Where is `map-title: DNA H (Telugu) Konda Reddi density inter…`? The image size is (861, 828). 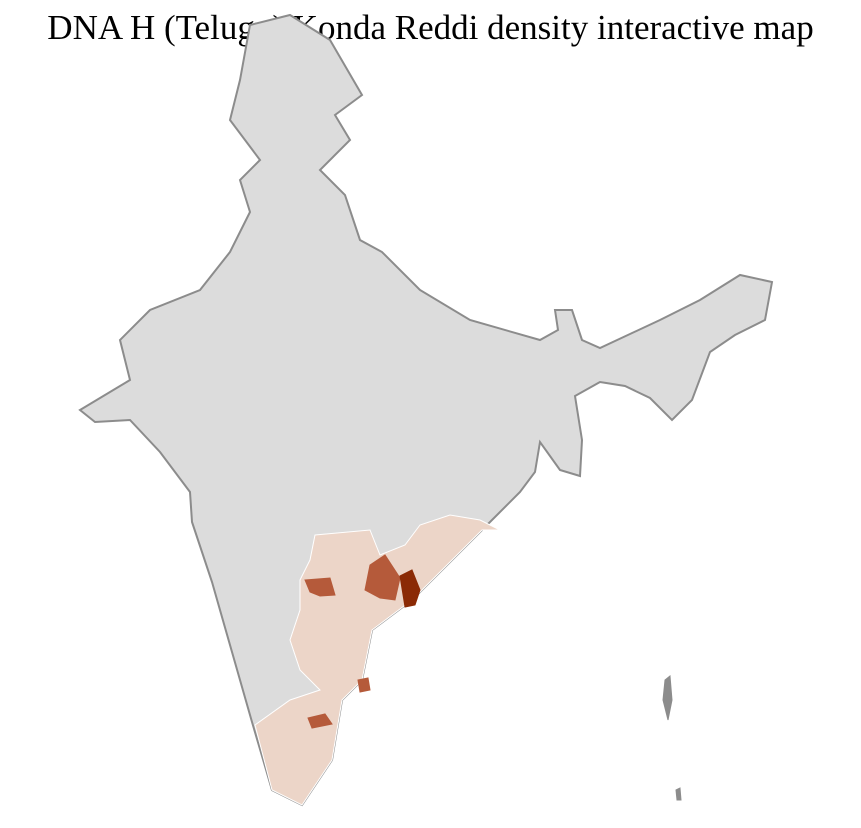 map-title: DNA H (Telugu) Konda Reddi density inter… is located at coordinates (430, 27).